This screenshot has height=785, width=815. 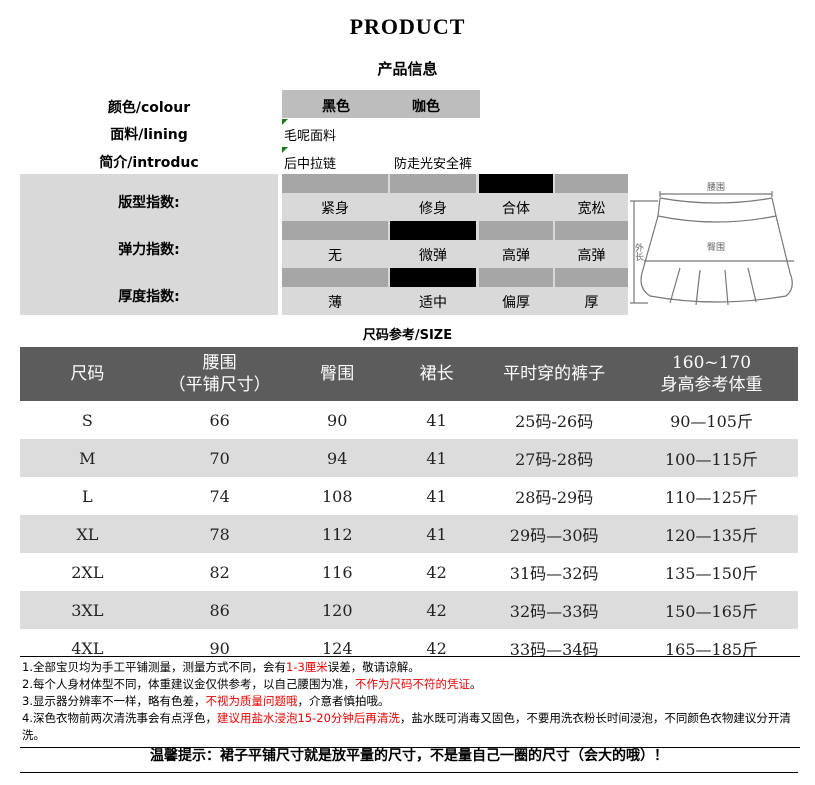 What do you see at coordinates (409, 572) in the screenshot?
I see `table-row: 2XL 82 116 42 31码—32码 135—150斤` at bounding box center [409, 572].